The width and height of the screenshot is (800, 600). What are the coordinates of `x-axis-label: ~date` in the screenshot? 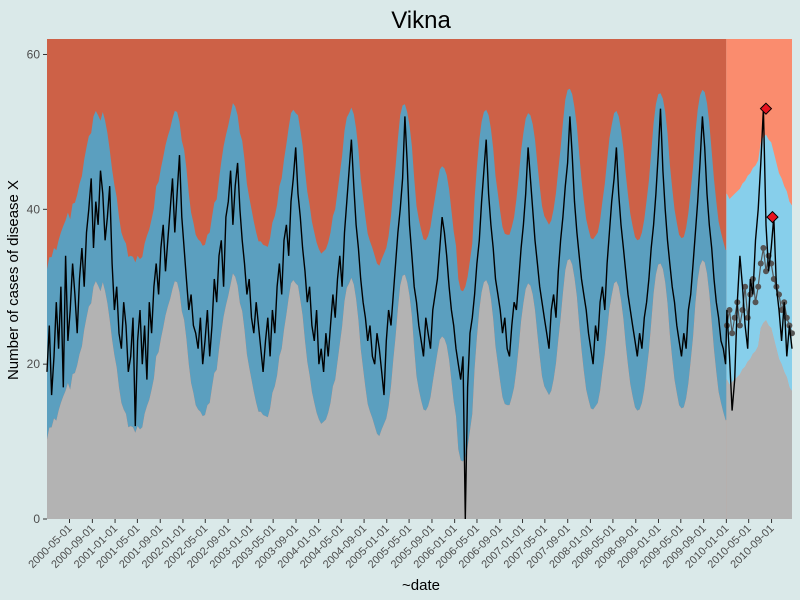 It's located at (421, 585).